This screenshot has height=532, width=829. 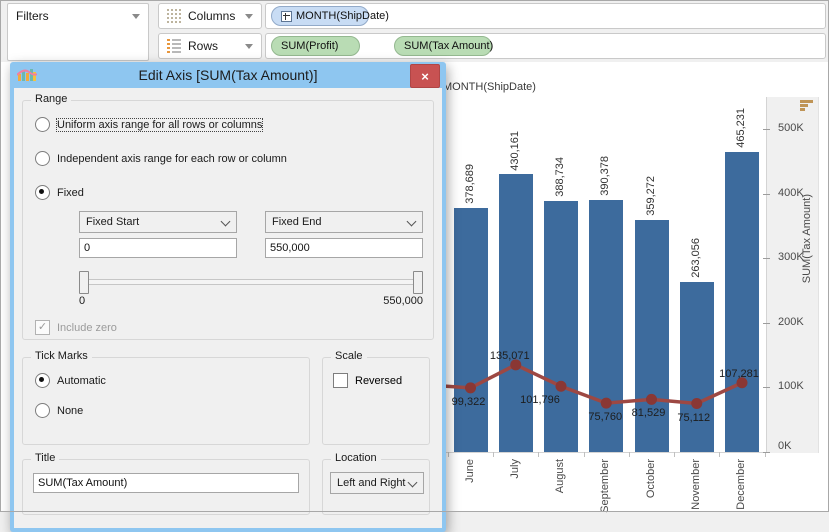 I want to click on filters-shelf: Filters, so click(x=78, y=32).